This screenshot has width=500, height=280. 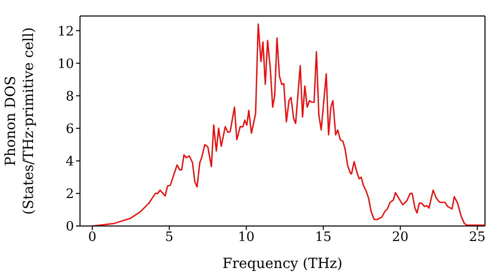 What do you see at coordinates (70, 227) in the screenshot?
I see `y-tick-label: 0` at bounding box center [70, 227].